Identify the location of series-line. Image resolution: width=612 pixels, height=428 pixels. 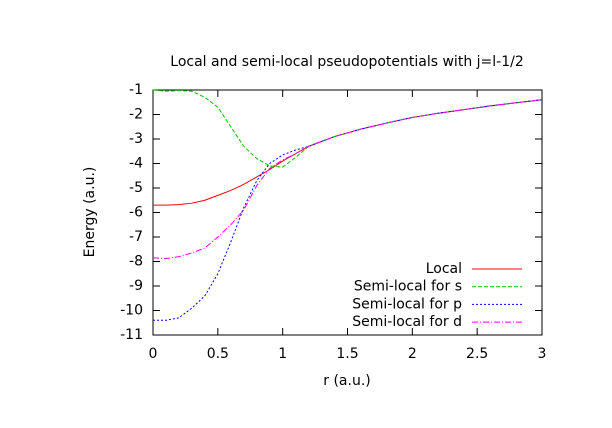
(347, 128).